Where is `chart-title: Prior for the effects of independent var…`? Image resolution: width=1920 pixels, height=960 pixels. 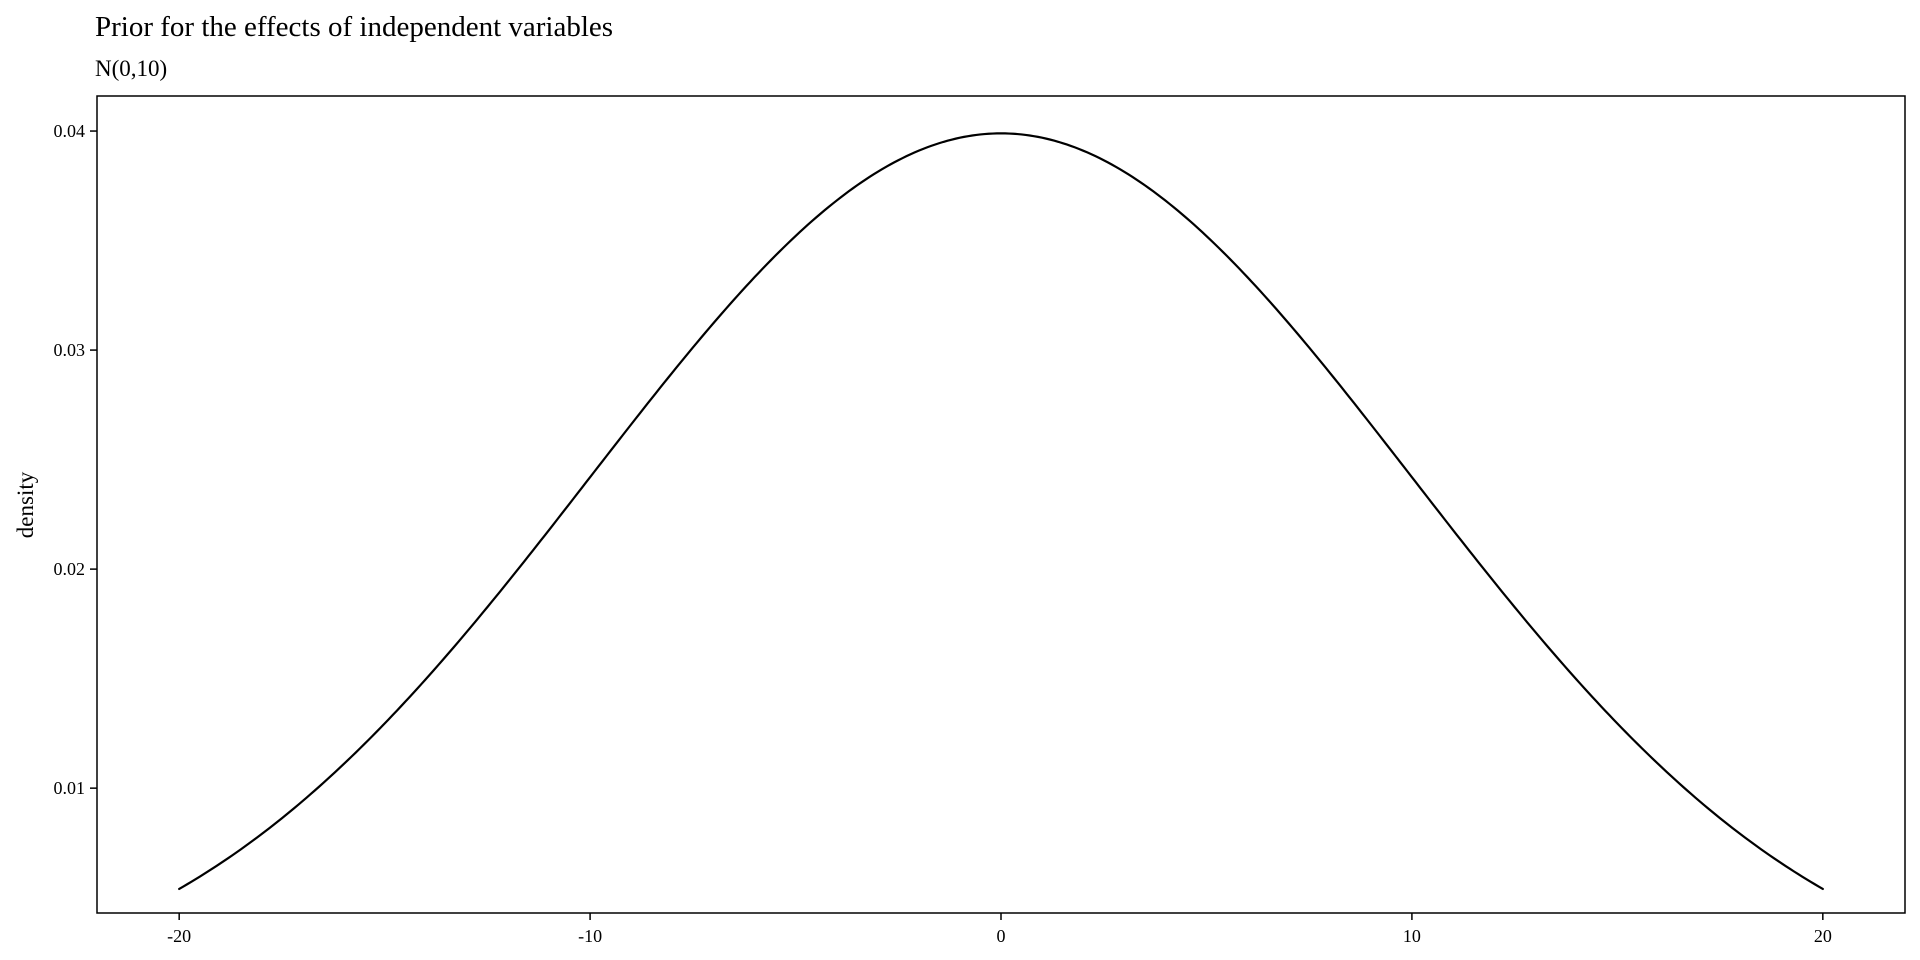 chart-title: Prior for the effects of independent var… is located at coordinates (354, 27).